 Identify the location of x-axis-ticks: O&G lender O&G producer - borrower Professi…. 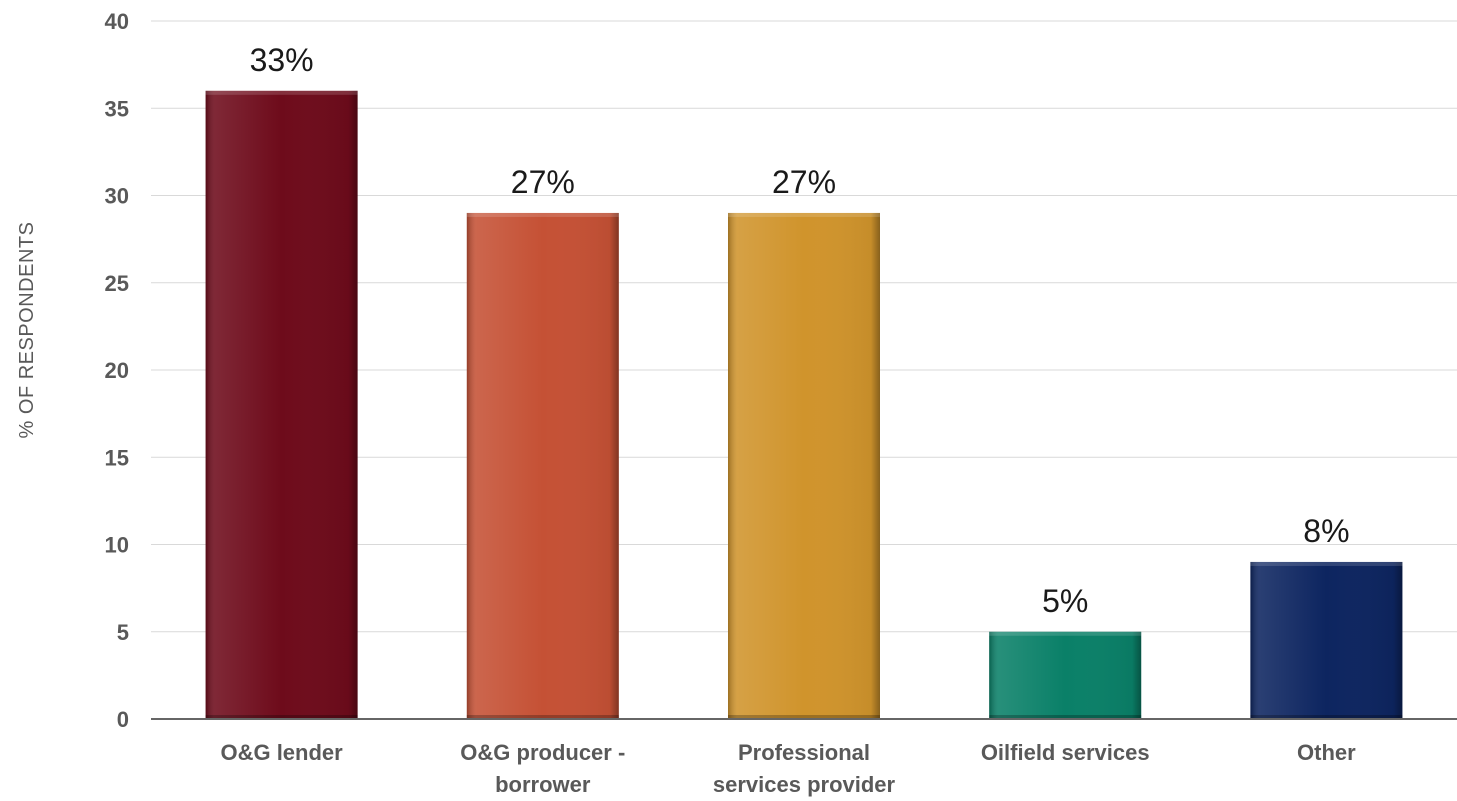
(788, 768).